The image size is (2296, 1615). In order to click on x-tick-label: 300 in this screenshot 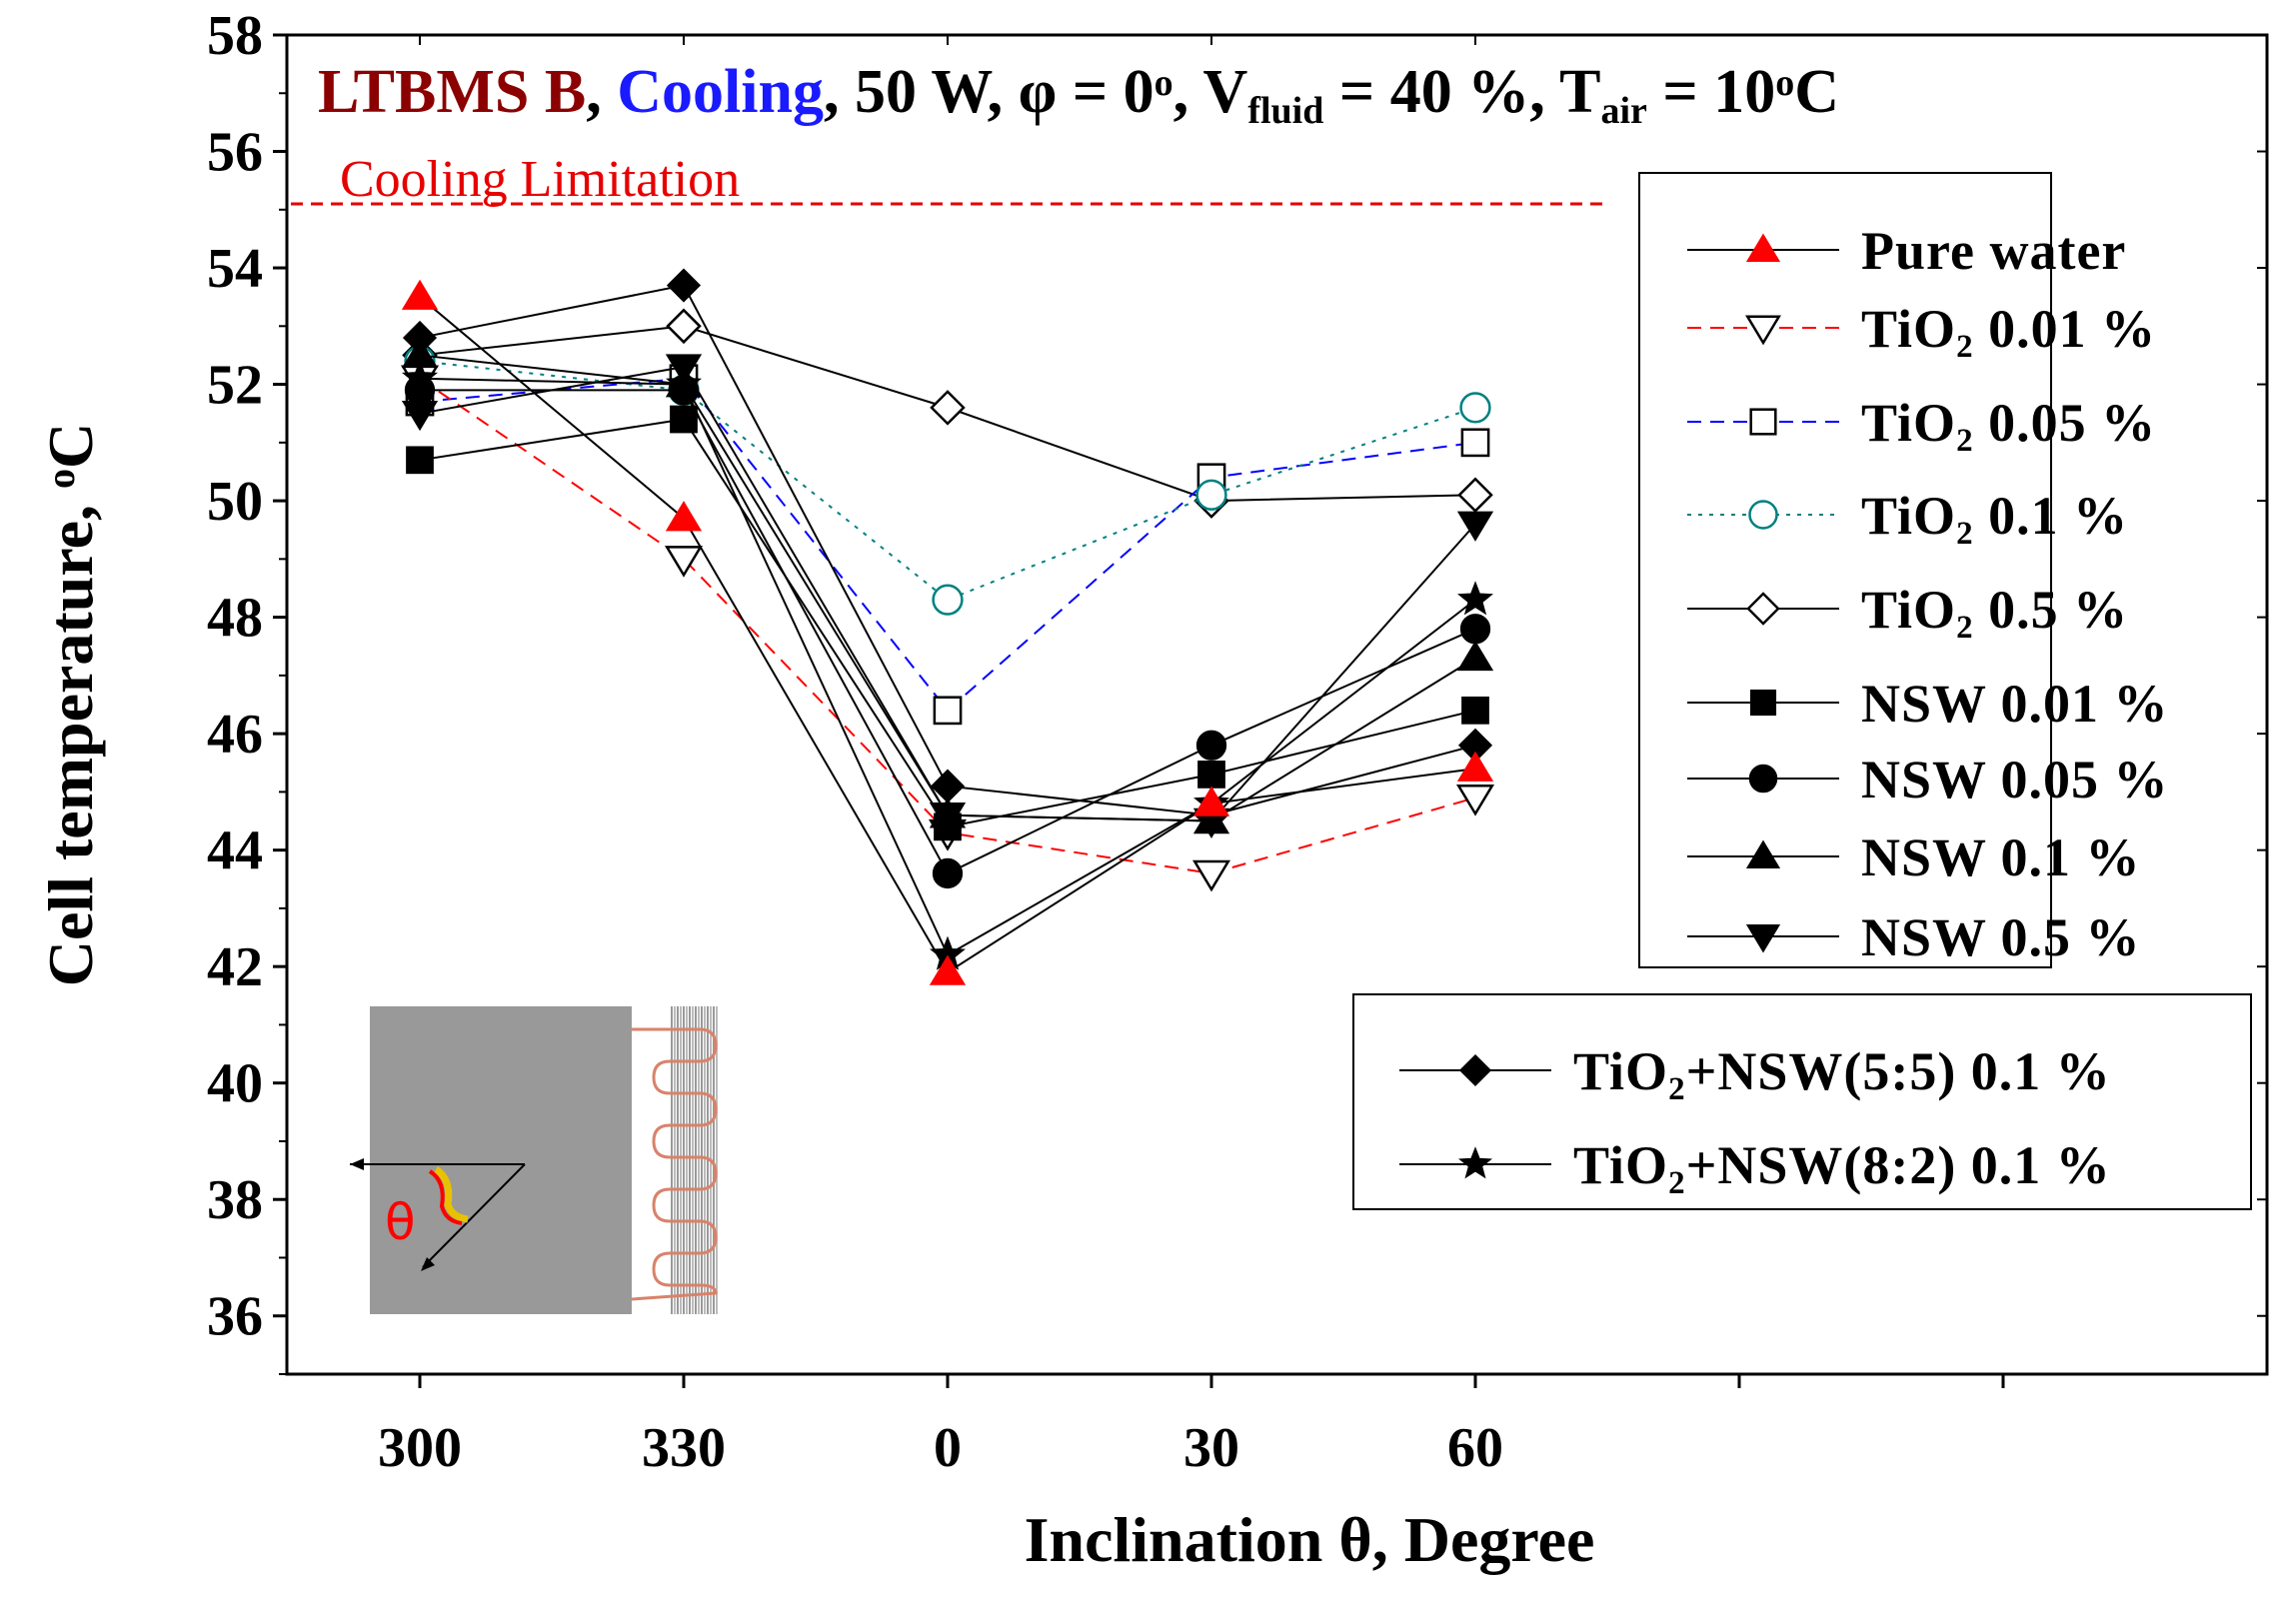, I will do `click(420, 1448)`.